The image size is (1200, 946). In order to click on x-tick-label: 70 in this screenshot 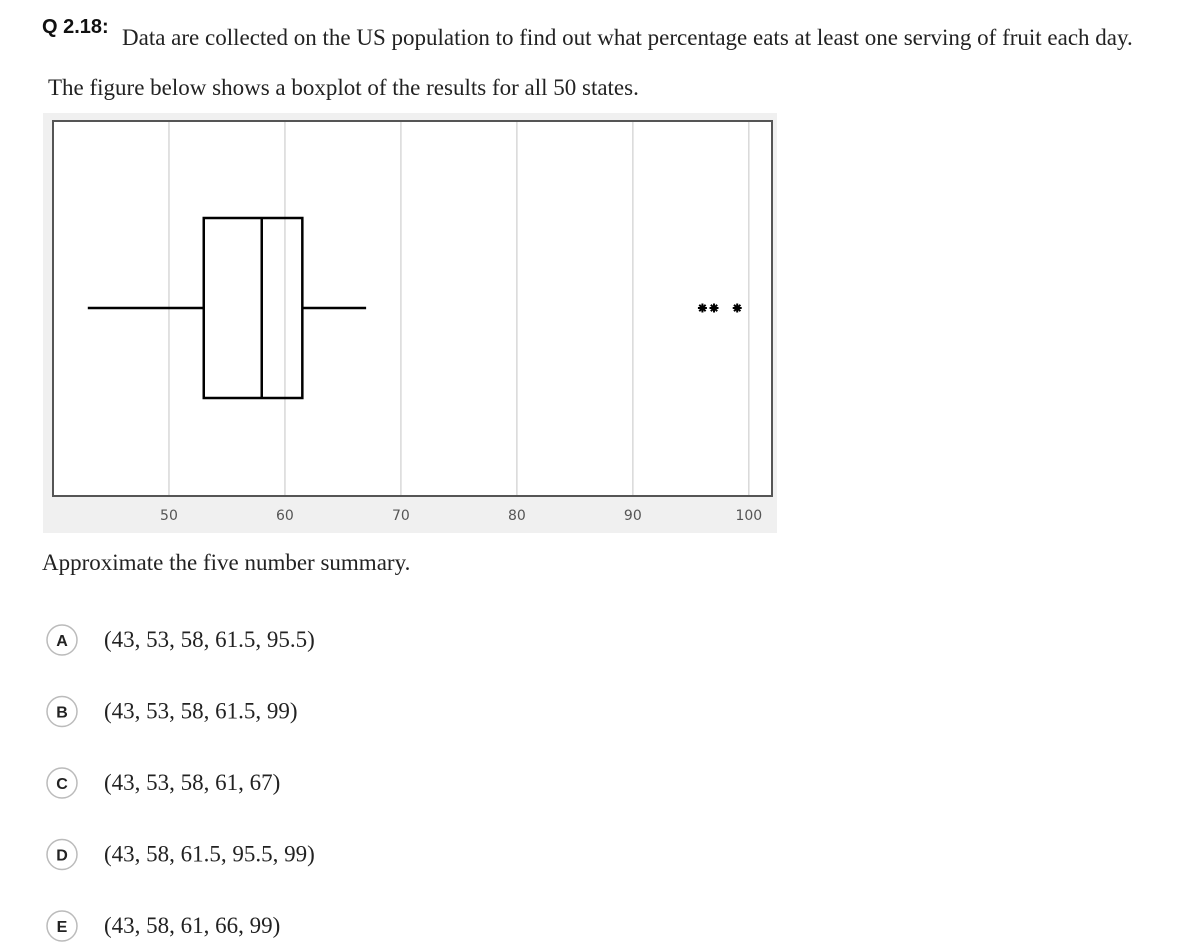, I will do `click(401, 516)`.